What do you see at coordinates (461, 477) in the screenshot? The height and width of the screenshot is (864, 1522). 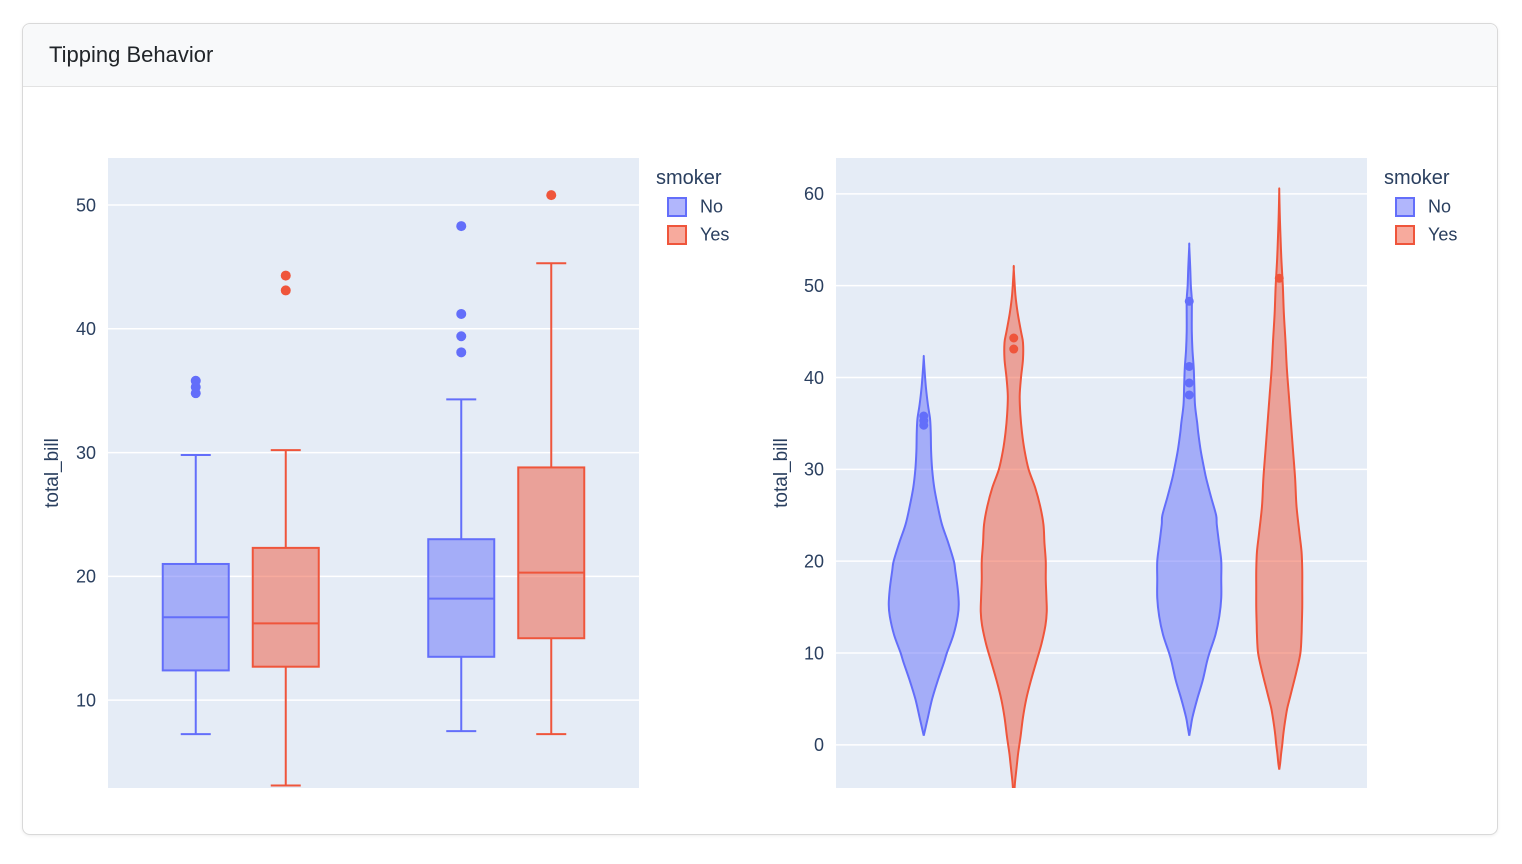 I see `box-no-group1` at bounding box center [461, 477].